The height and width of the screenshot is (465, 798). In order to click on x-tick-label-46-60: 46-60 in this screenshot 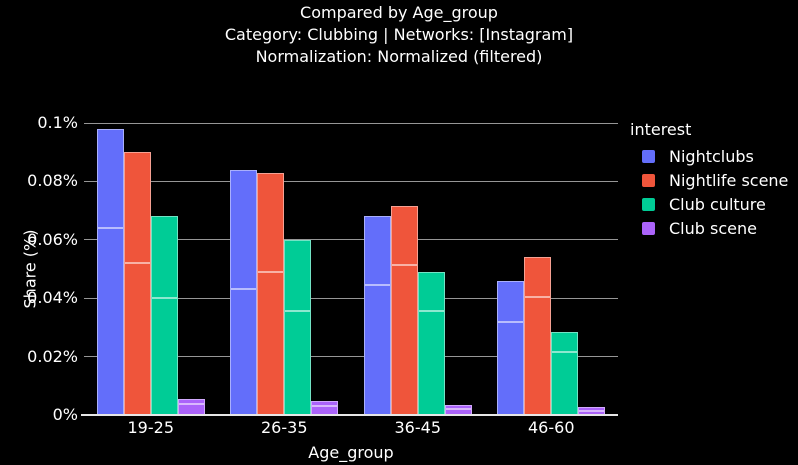, I will do `click(551, 427)`.